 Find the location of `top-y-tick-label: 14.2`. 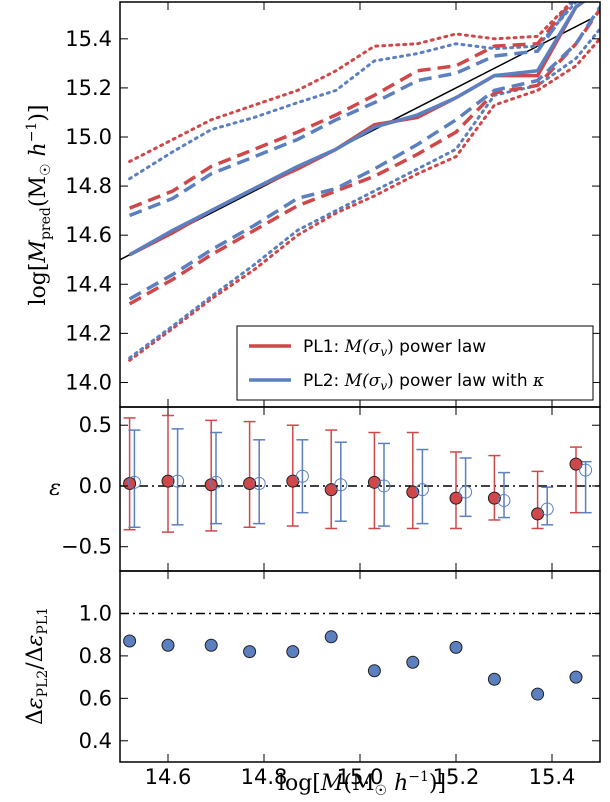

top-y-tick-label: 14.2 is located at coordinates (88, 333).